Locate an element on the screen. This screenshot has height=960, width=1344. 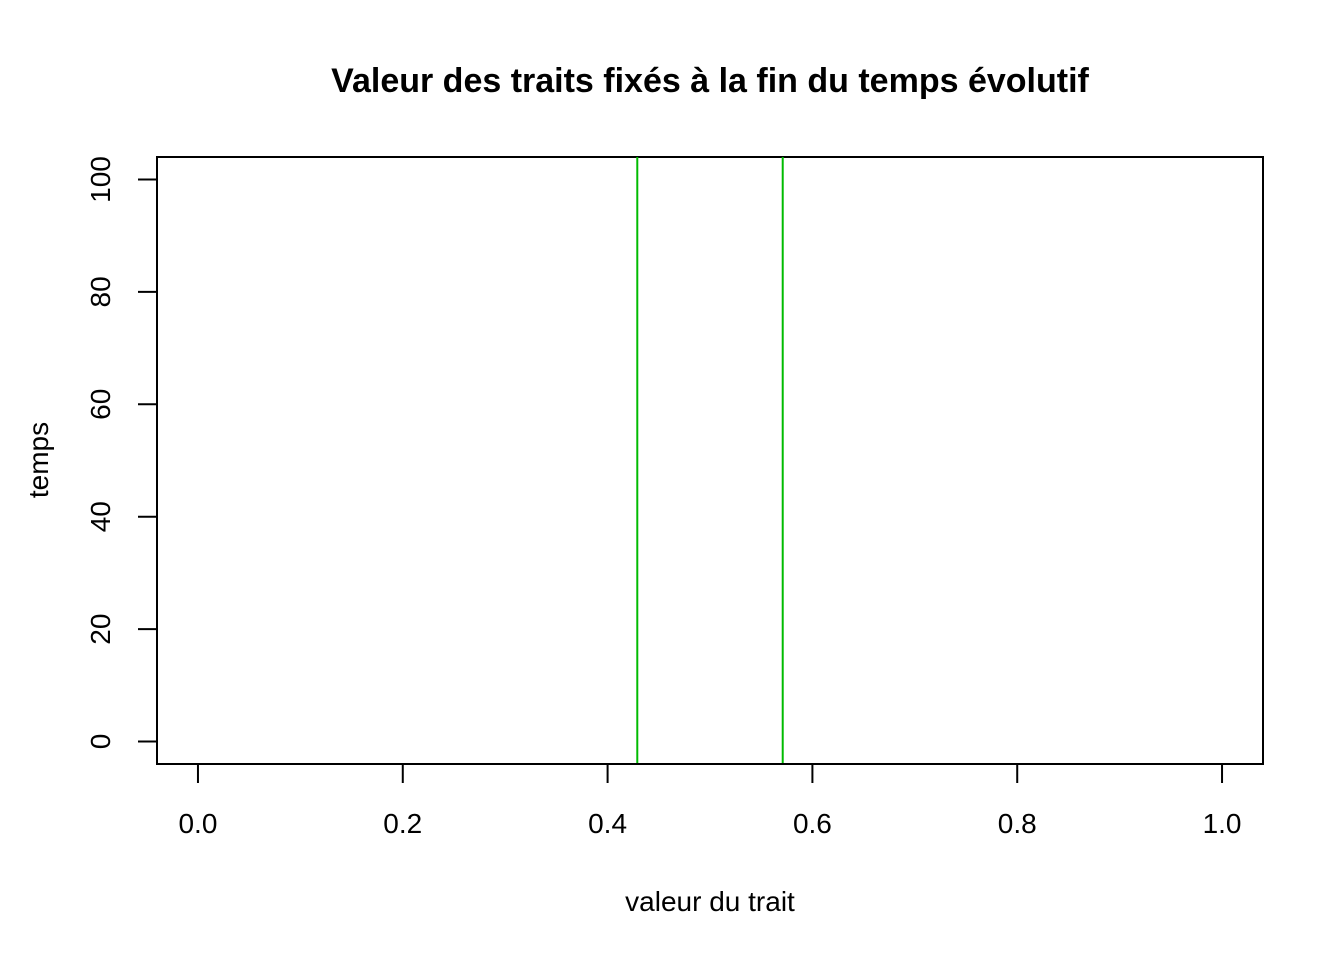
y-tick-label: 100 is located at coordinates (100, 179).